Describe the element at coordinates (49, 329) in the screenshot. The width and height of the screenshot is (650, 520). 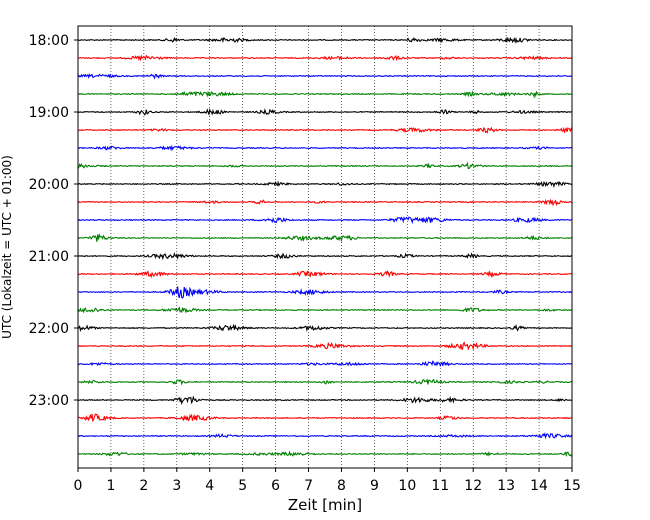
I see `y-tick-label: 22:00` at that location.